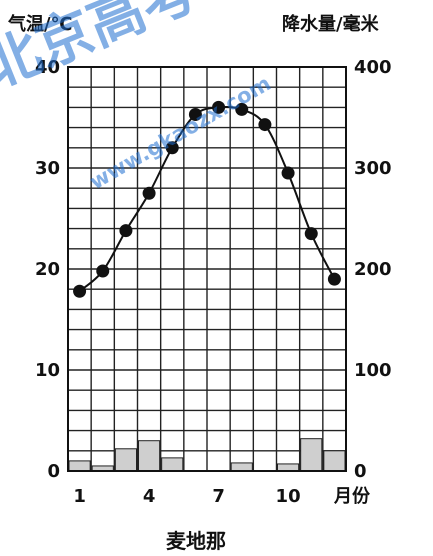 The height and width of the screenshot is (556, 433). I want to click on x-tick-label: 1, so click(79, 496).